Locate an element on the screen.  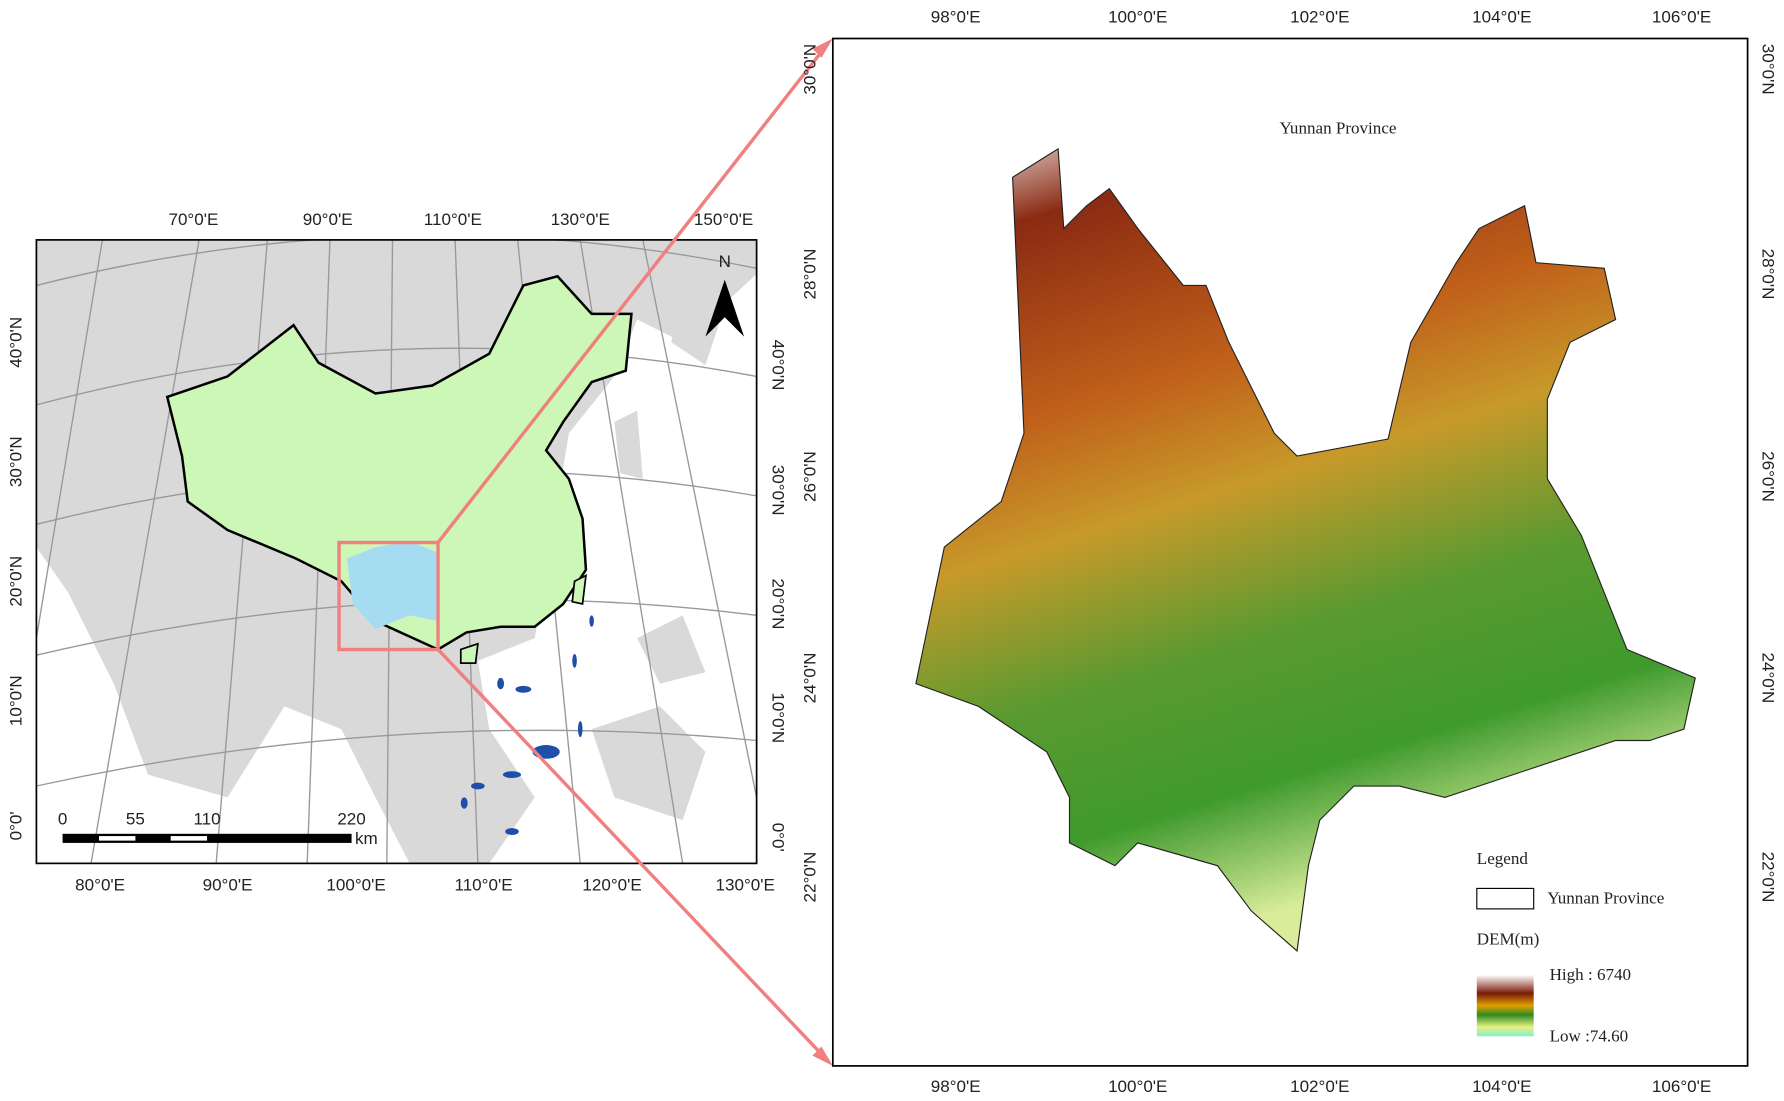
inset-top-label: 150°0'E is located at coordinates (723, 219).